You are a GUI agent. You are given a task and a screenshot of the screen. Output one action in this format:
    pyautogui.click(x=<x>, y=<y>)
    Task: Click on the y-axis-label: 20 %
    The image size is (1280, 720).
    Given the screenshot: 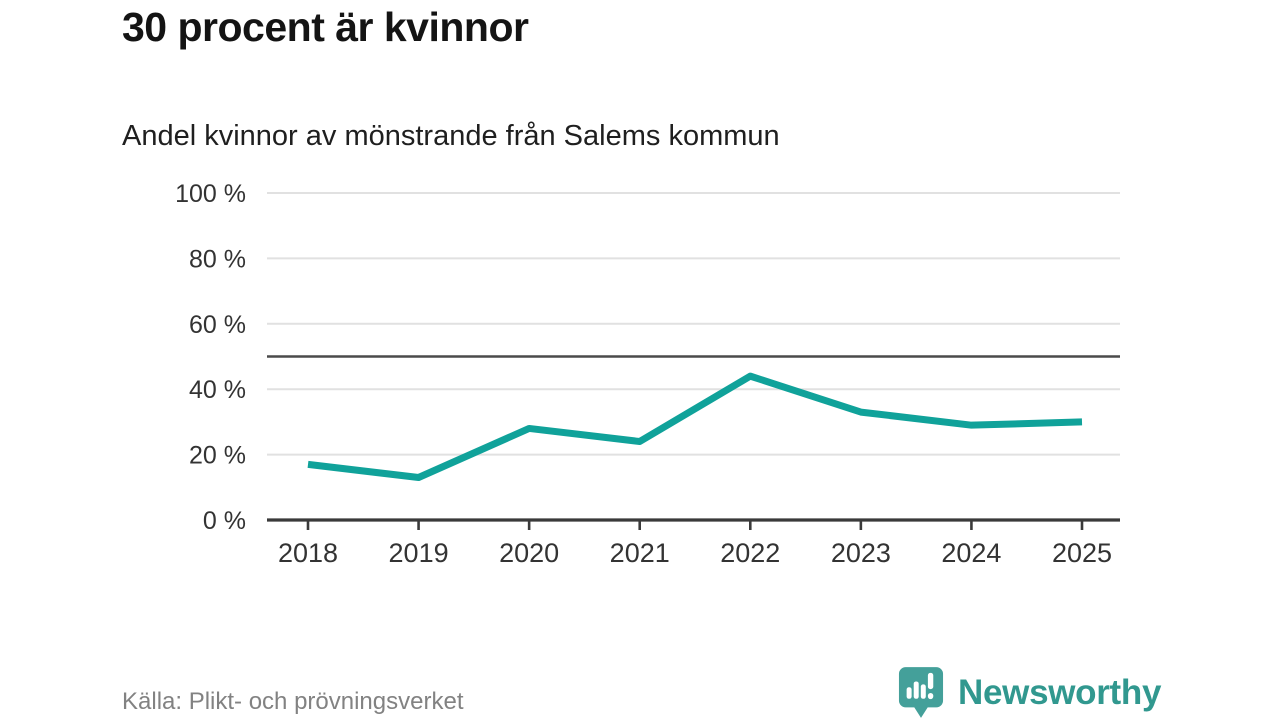 What is the action you would take?
    pyautogui.click(x=217, y=456)
    